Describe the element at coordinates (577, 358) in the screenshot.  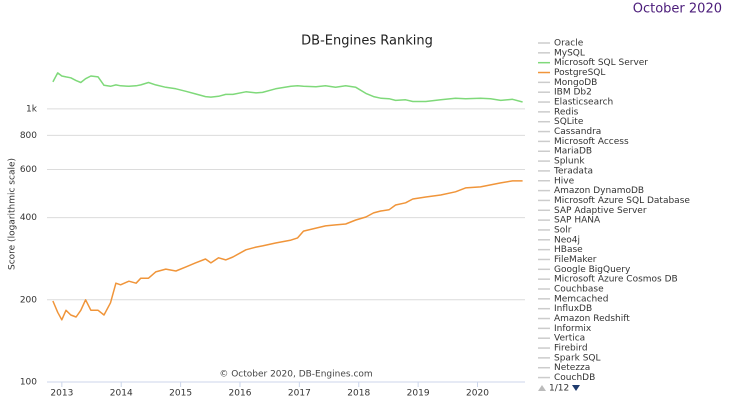
I see `legend-item: Spark SQL` at that location.